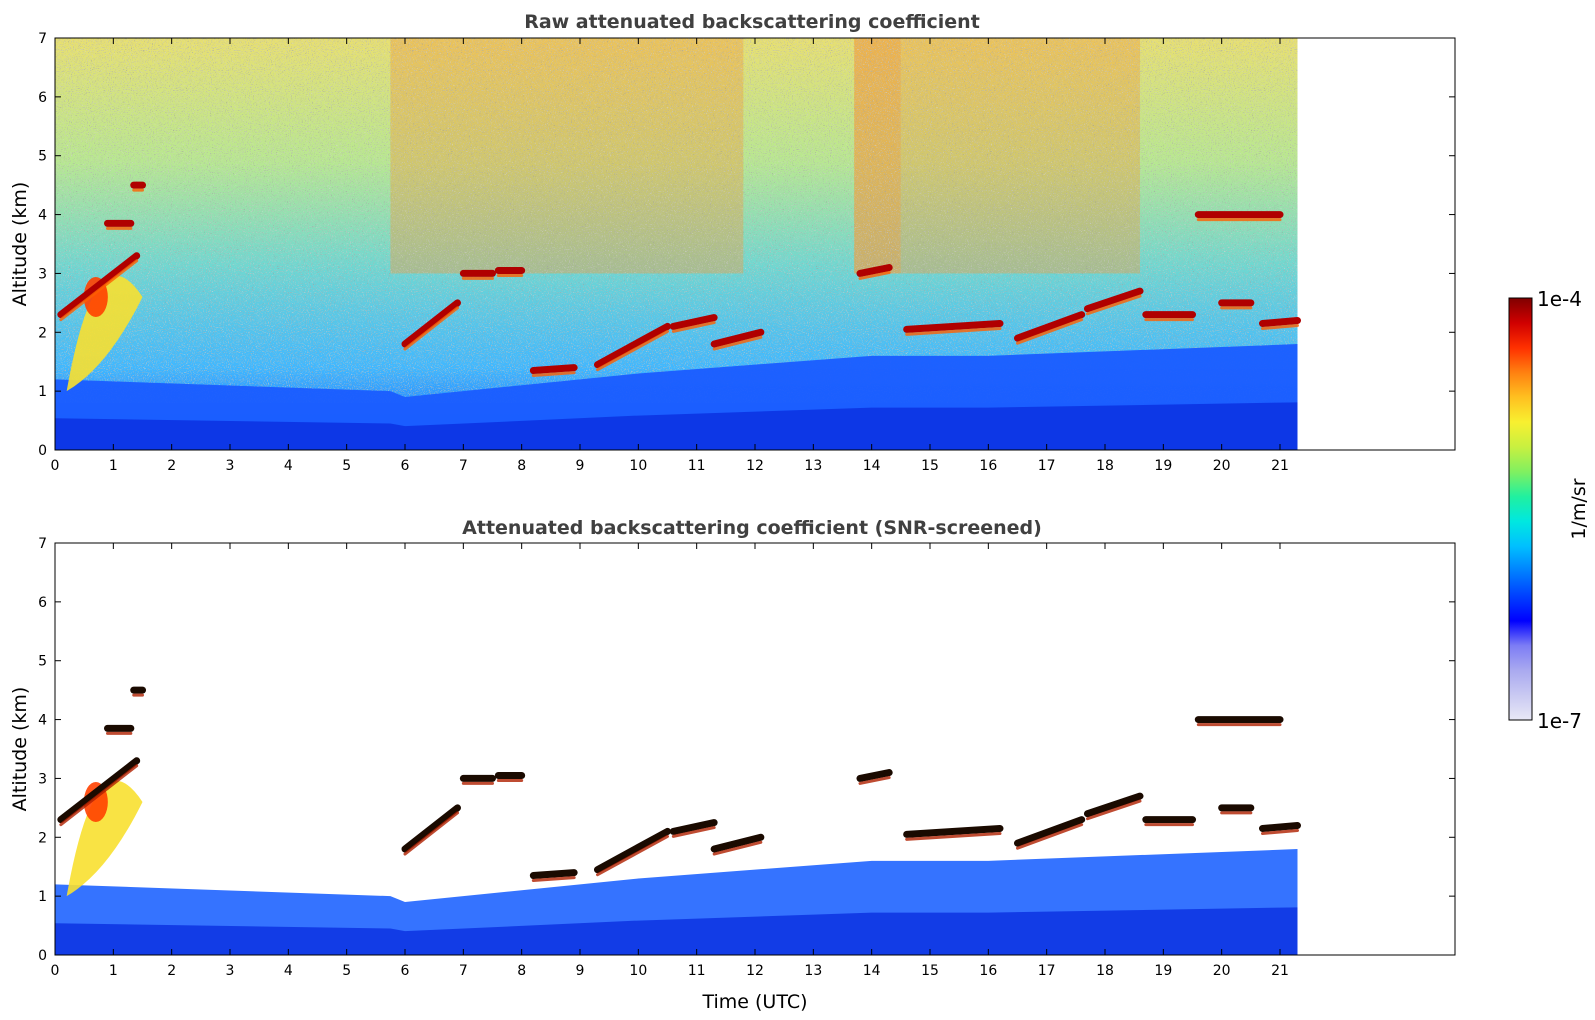  I want to click on screened-y-axis-label: Altitude (km), so click(20, 749).